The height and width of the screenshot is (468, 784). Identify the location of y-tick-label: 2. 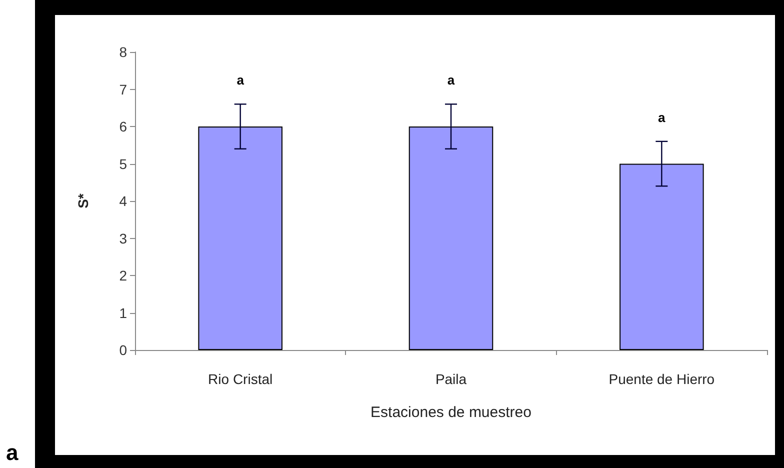
(123, 276).